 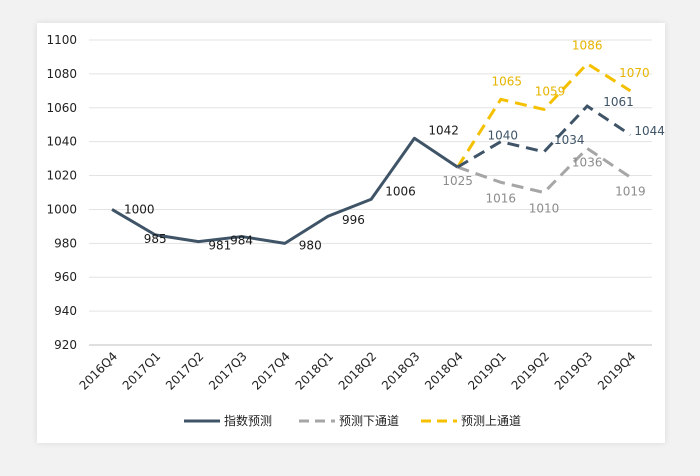 I want to click on x-tick-label: 2019Q4, so click(x=617, y=371).